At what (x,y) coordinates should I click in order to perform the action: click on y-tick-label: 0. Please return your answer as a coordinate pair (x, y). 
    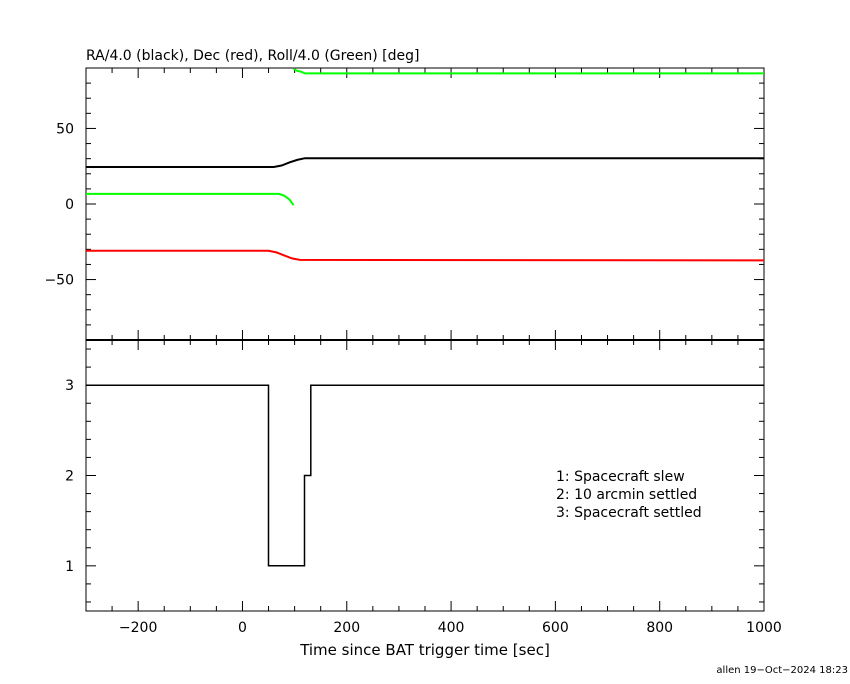
    Looking at the image, I should click on (69, 205).